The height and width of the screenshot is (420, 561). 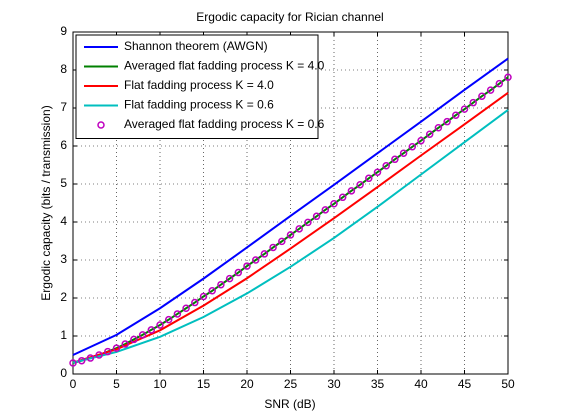 What do you see at coordinates (116, 384) in the screenshot?
I see `x-tick-label: 5` at bounding box center [116, 384].